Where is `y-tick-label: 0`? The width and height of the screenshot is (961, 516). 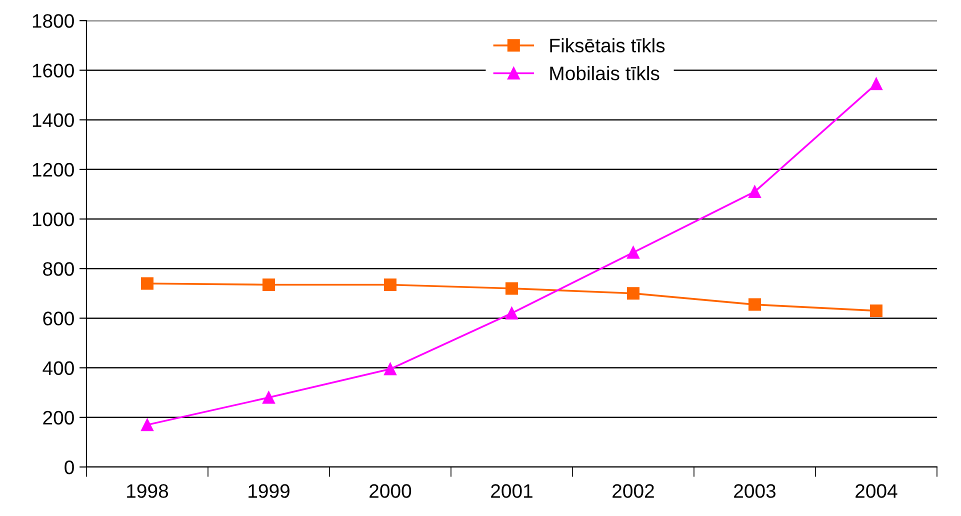 y-tick-label: 0 is located at coordinates (69, 467).